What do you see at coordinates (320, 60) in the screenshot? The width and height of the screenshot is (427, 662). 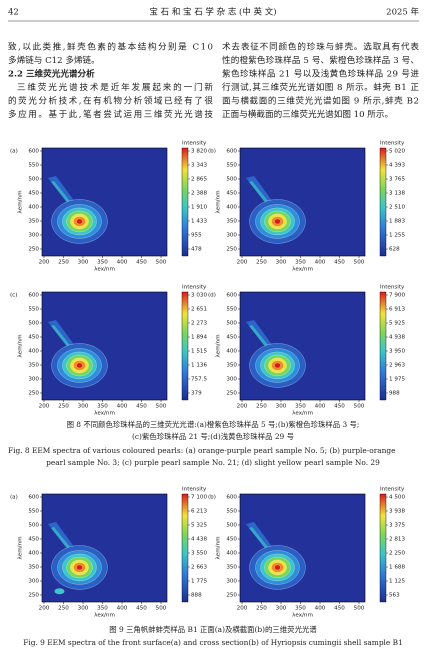 I see `body-line: 性的橙紫色珍珠样品 5 号、紫橙色珍珠样品 3 号、` at bounding box center [320, 60].